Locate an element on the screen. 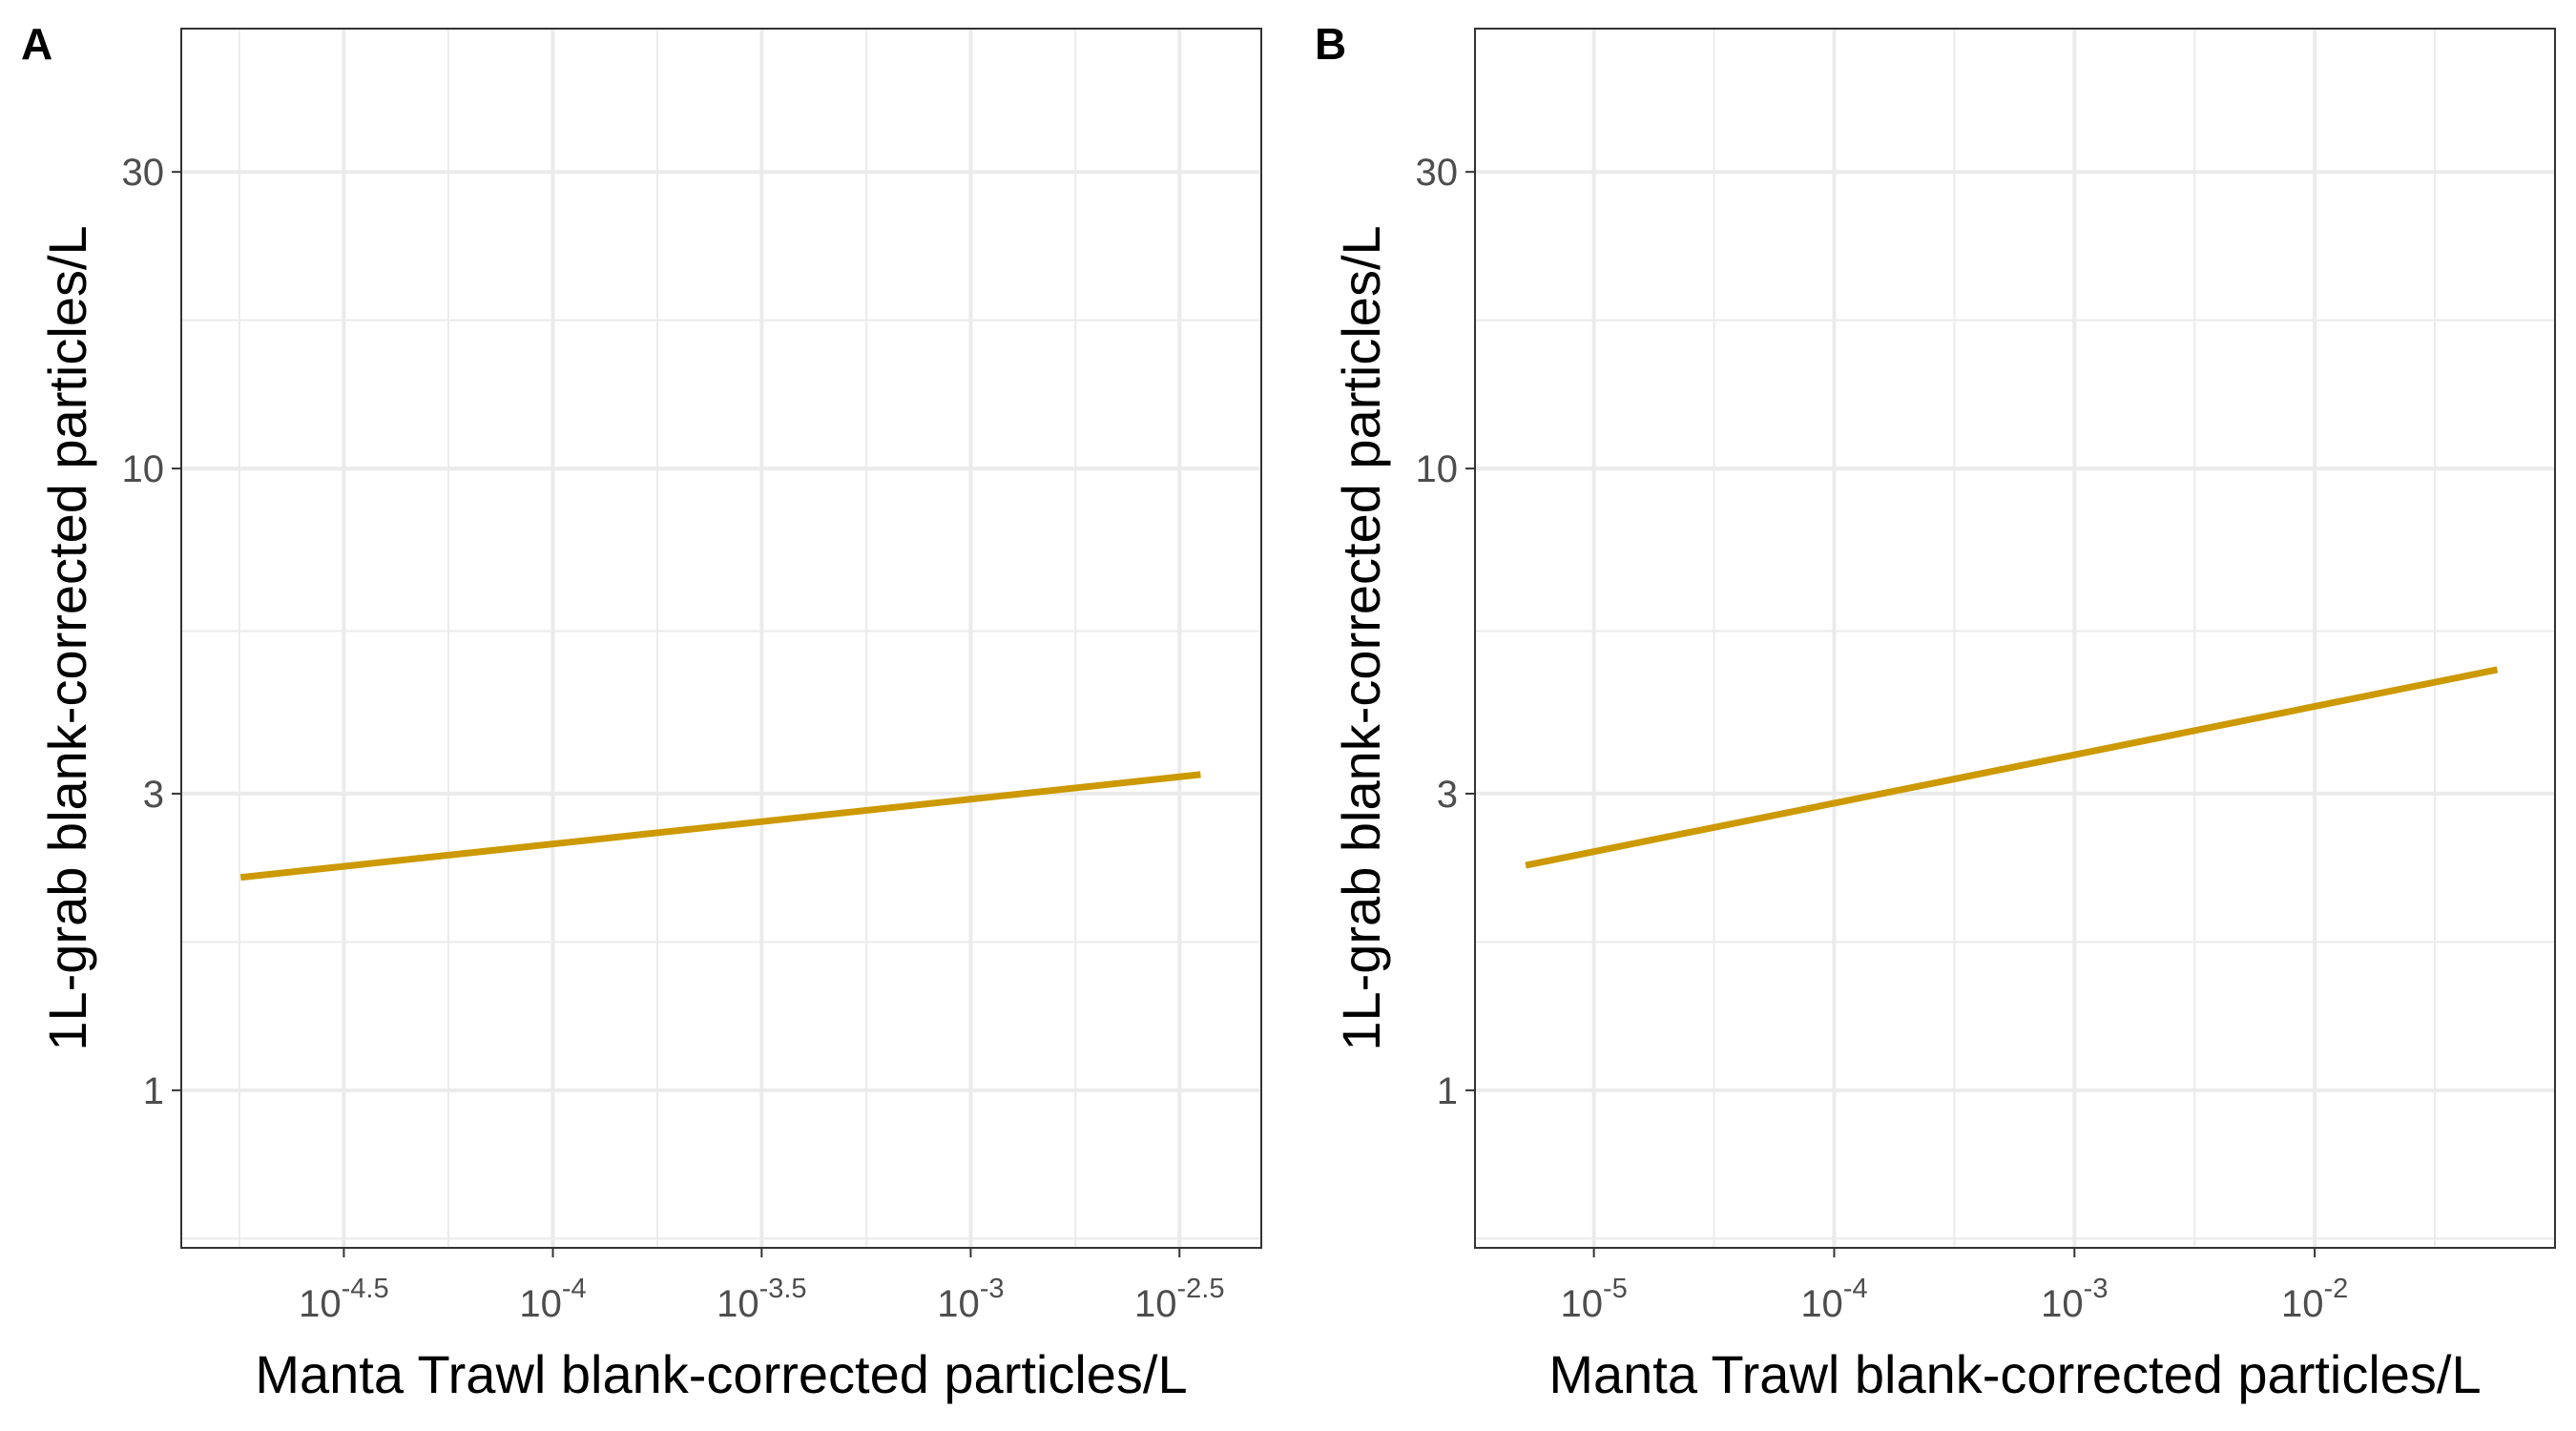  panel-label: A is located at coordinates (36, 44).